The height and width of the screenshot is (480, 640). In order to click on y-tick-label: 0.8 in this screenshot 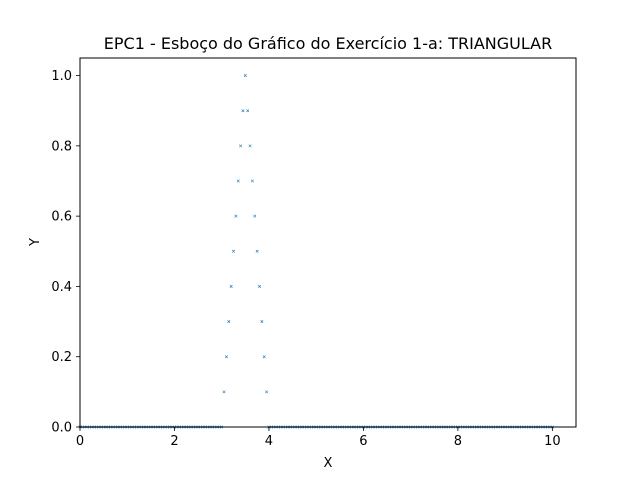, I will do `click(61, 146)`.